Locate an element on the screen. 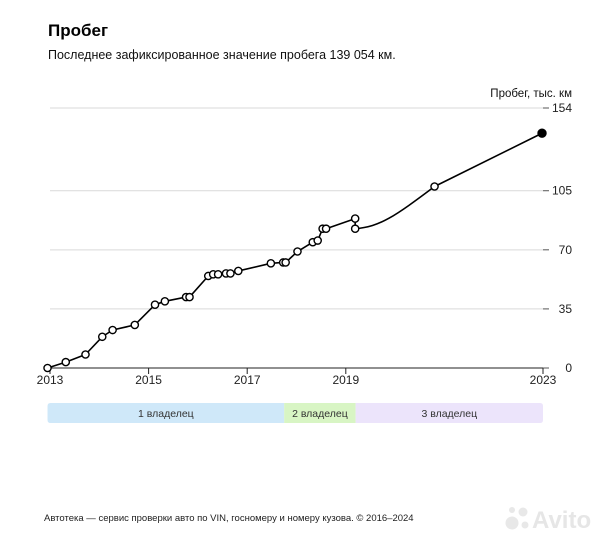 This screenshot has width=609, height=540. x-tick-label: 2013 is located at coordinates (50, 380).